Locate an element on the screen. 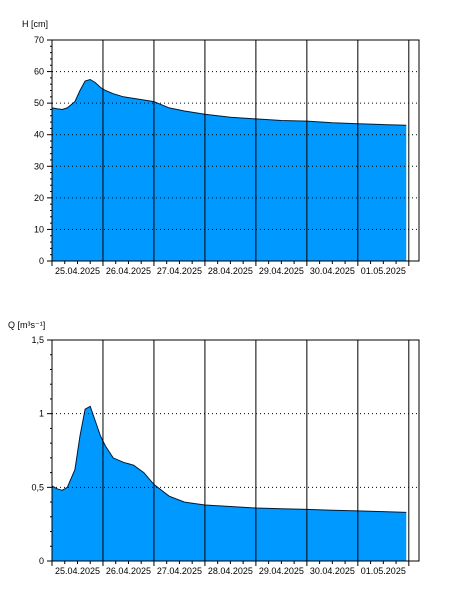 This screenshot has height=600, width=450. chart-0-x-tick-label: 29.04.2025 is located at coordinates (281, 271).